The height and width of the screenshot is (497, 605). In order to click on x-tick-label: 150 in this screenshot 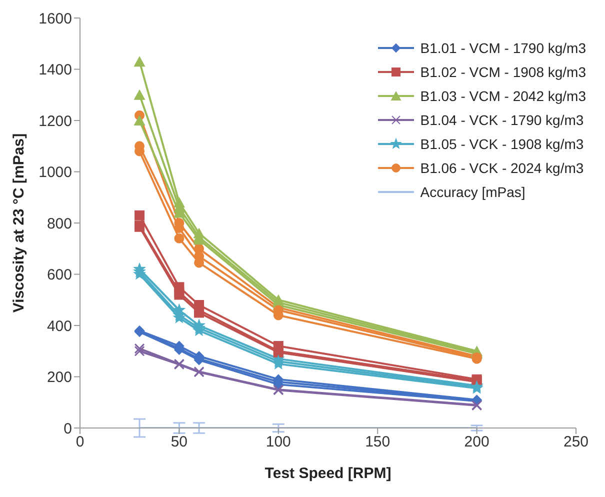, I will do `click(377, 442)`.